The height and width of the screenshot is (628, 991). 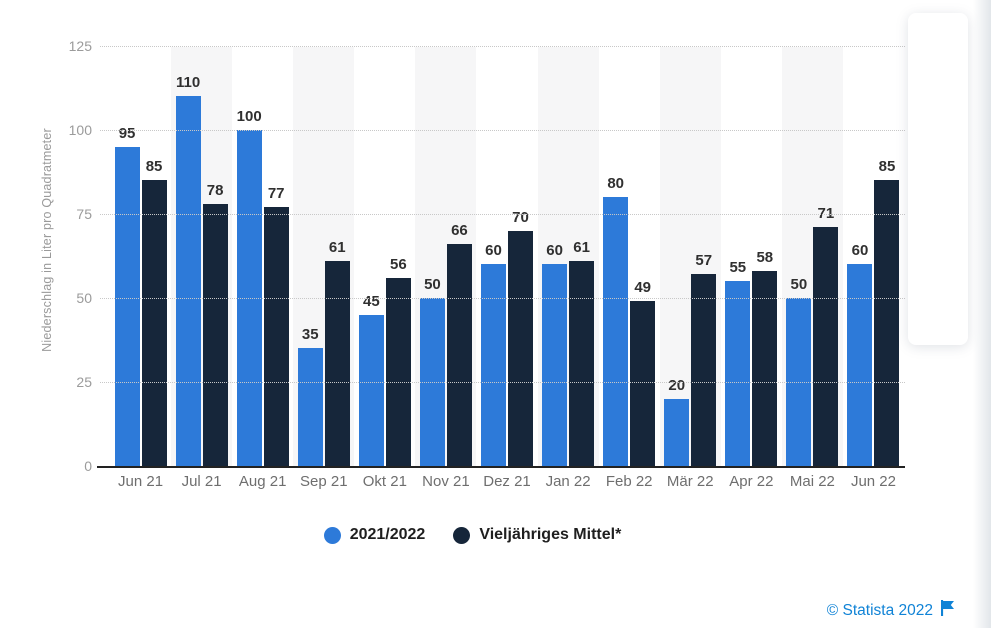 I want to click on page-edge-strip, so click(x=982, y=314).